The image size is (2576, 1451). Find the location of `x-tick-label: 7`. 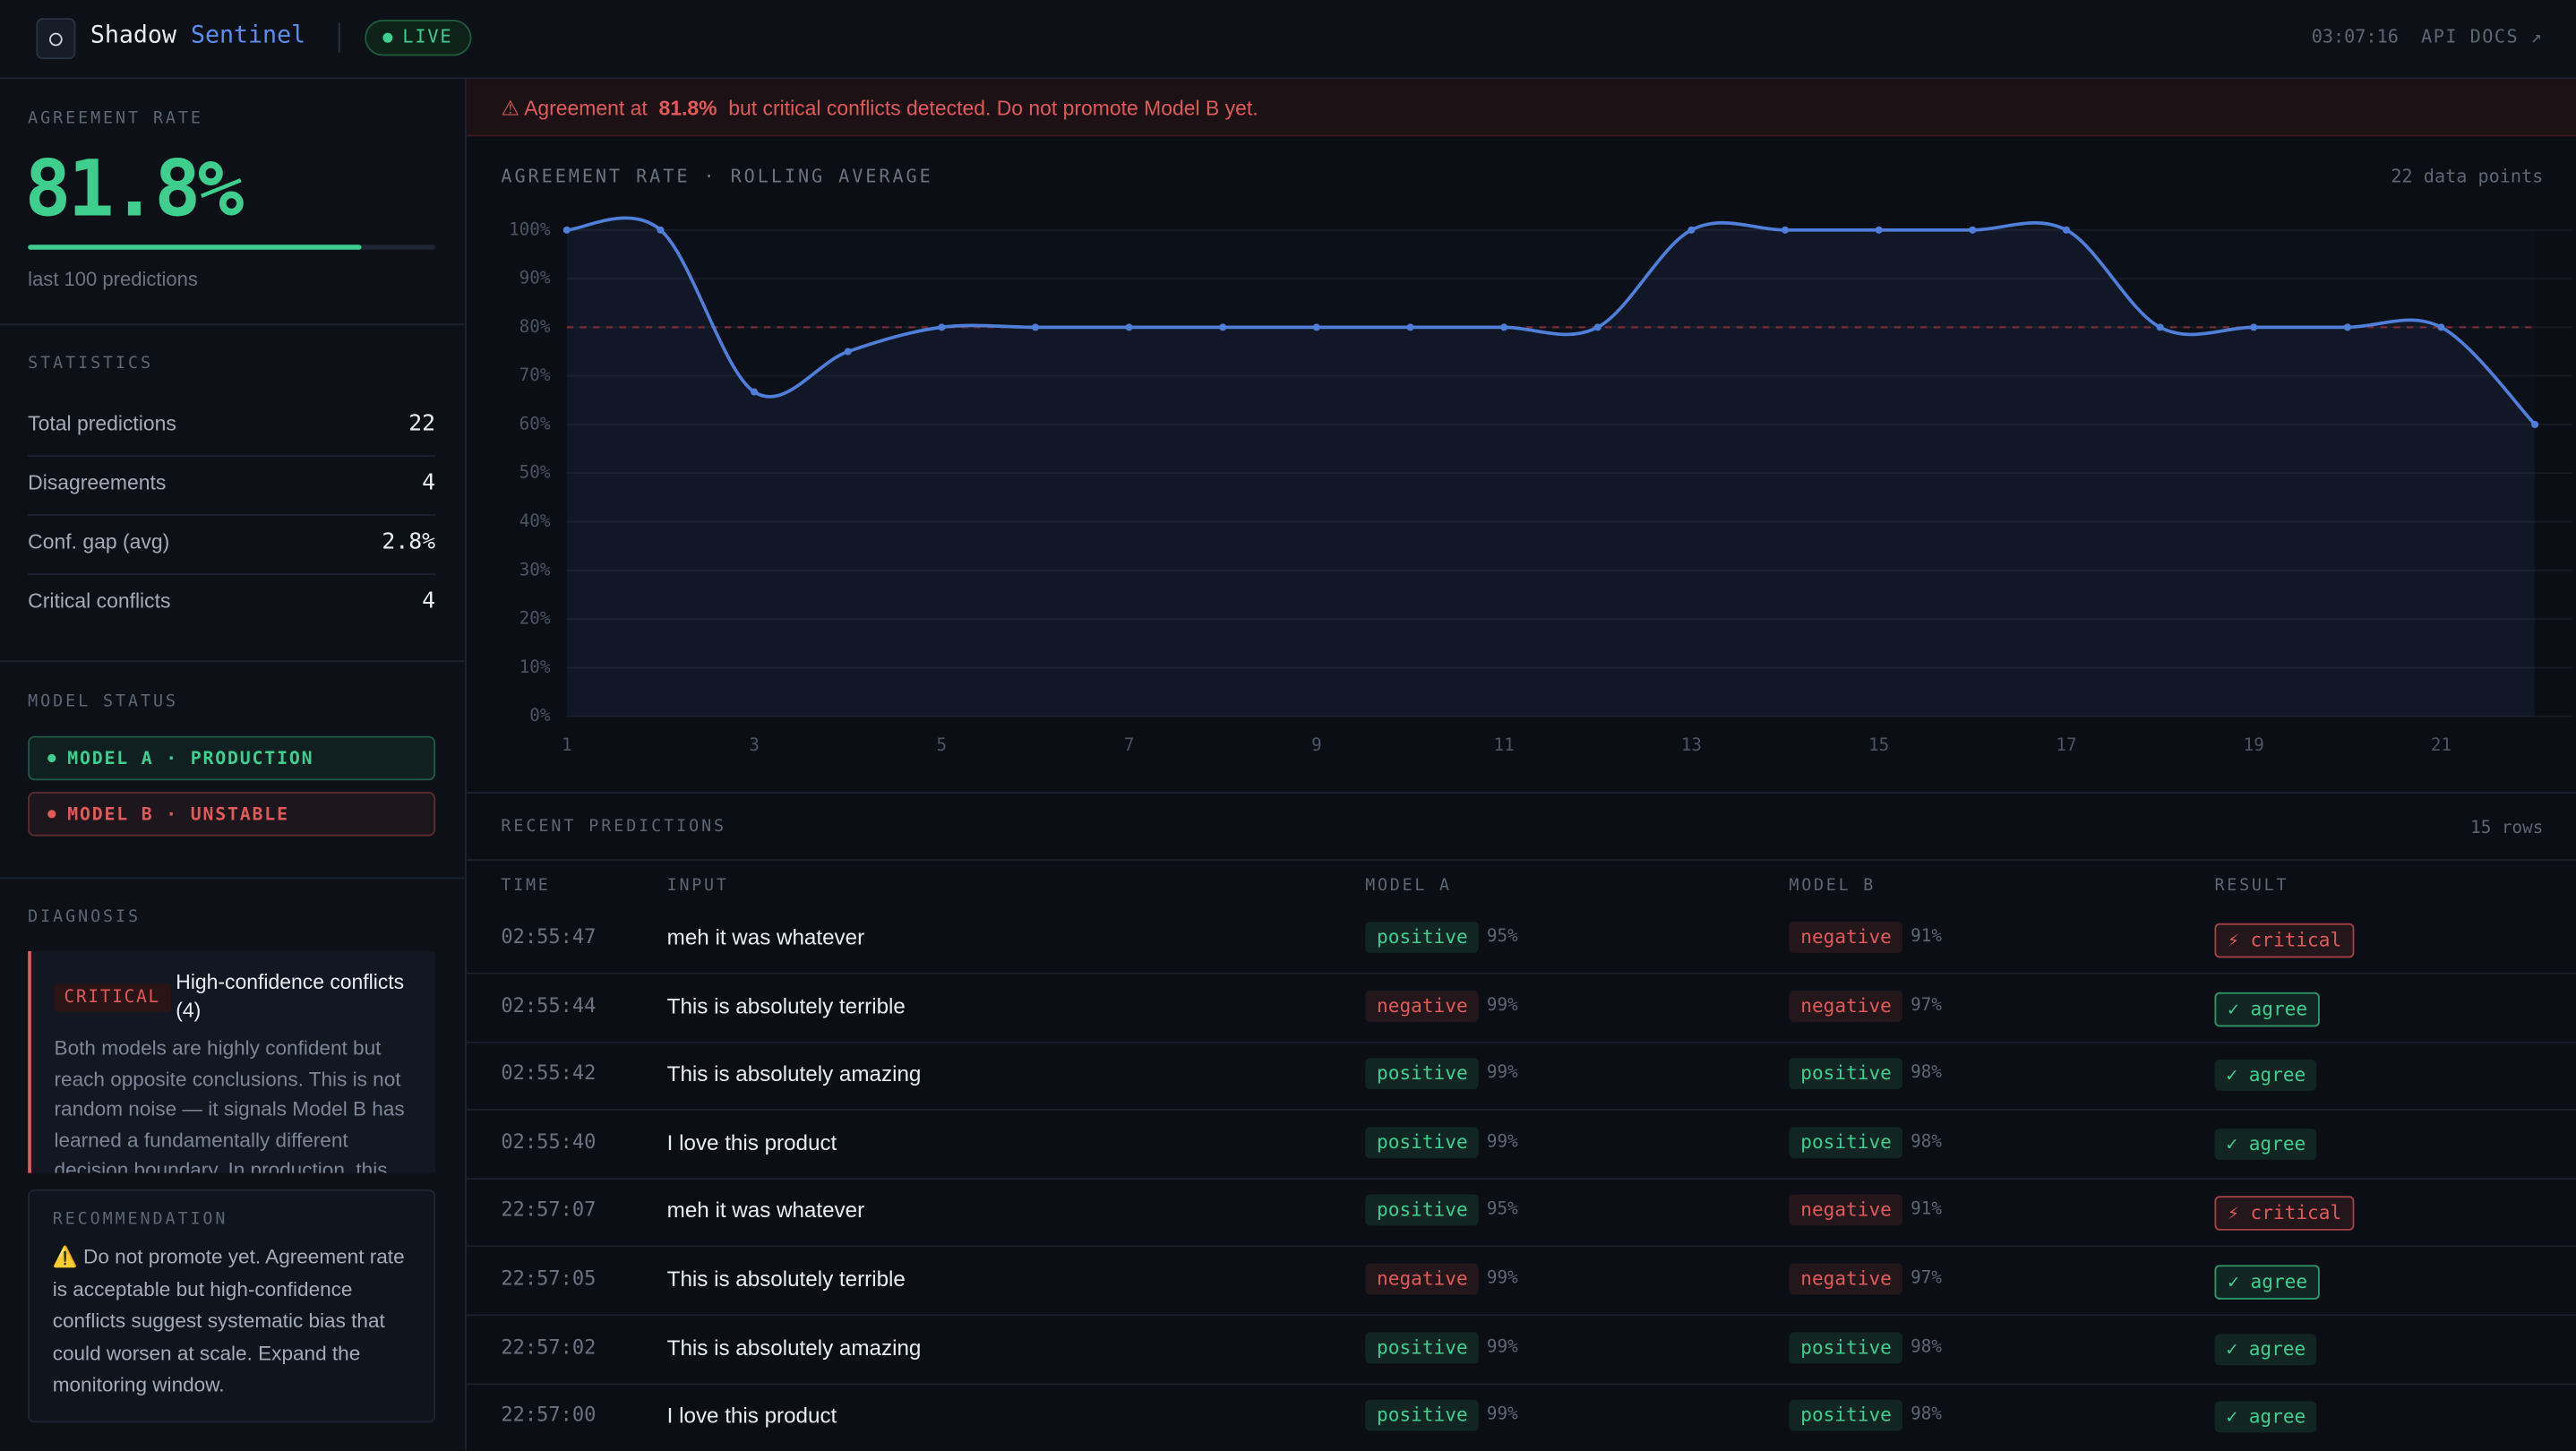

x-tick-label: 7 is located at coordinates (1129, 745).